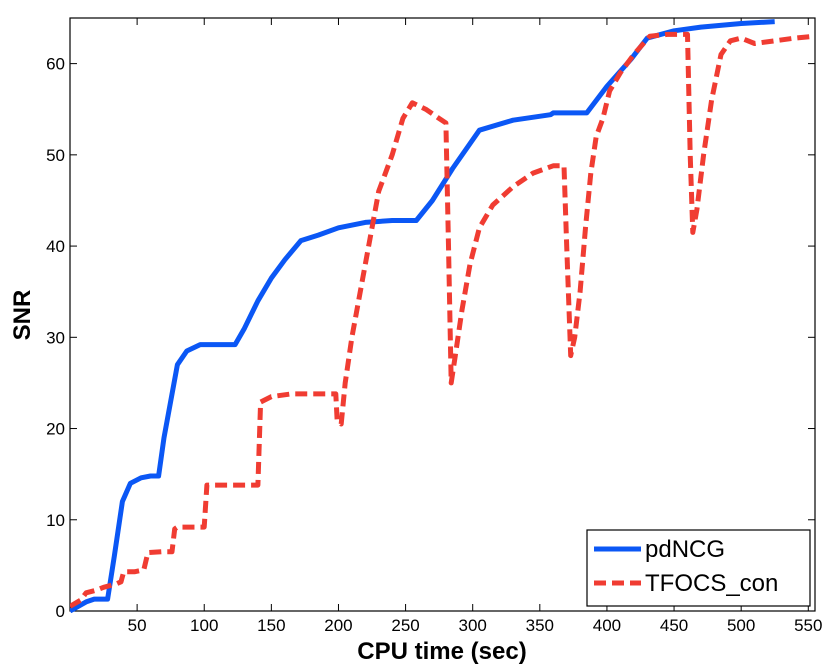 Image resolution: width=830 pixels, height=670 pixels. Describe the element at coordinates (441, 651) in the screenshot. I see `x-axis-title: CPU time (sec)` at that location.